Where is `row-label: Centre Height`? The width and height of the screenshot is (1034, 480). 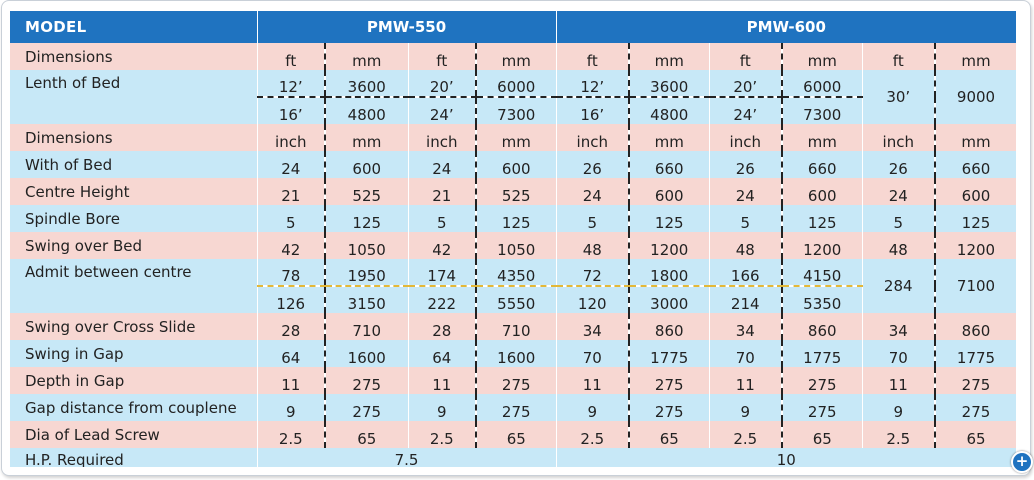 row-label: Centre Height is located at coordinates (133, 191).